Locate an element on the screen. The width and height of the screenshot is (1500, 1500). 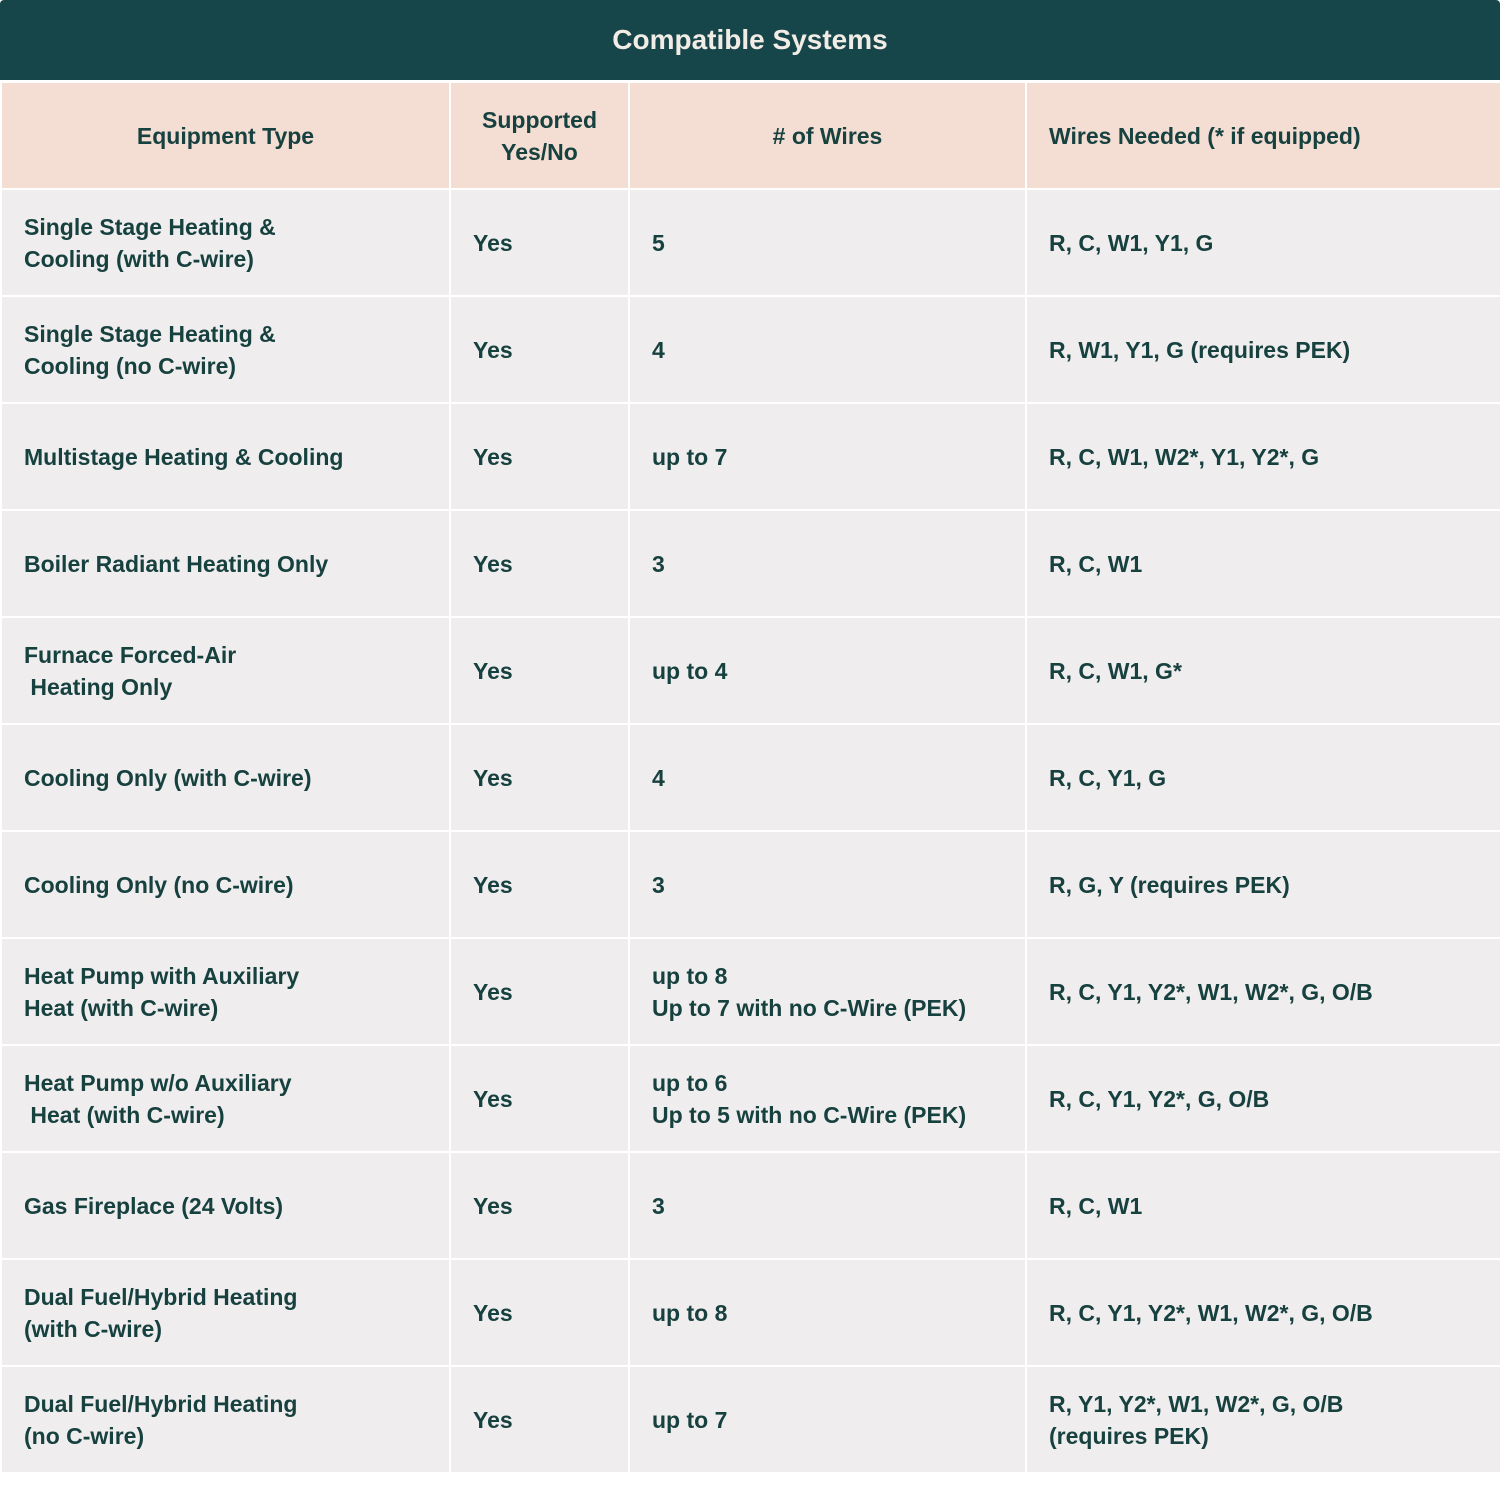
num-wires-cell: up to 8 Up to 7 with no C-Wire (PEK) is located at coordinates (827, 991).